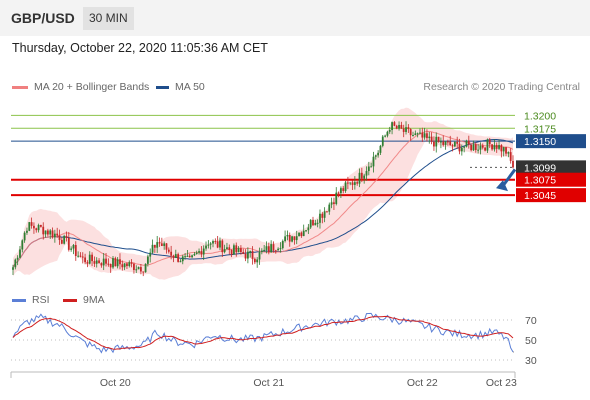 The image size is (590, 400). Describe the element at coordinates (31, 300) in the screenshot. I see `legend-rsi: RSI` at that location.